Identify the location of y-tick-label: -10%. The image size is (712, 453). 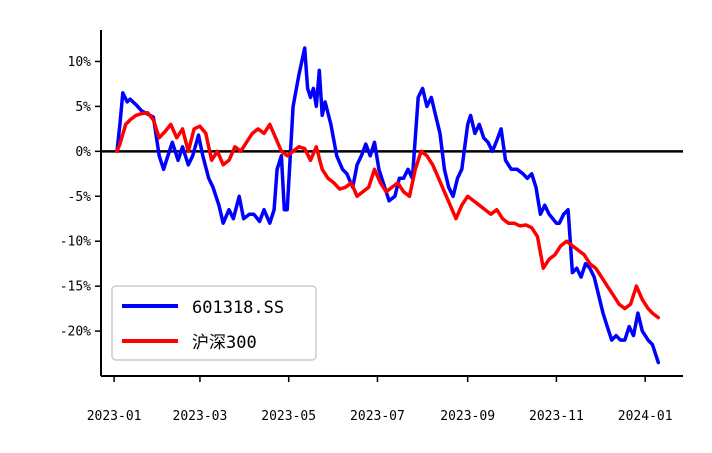
(75, 242).